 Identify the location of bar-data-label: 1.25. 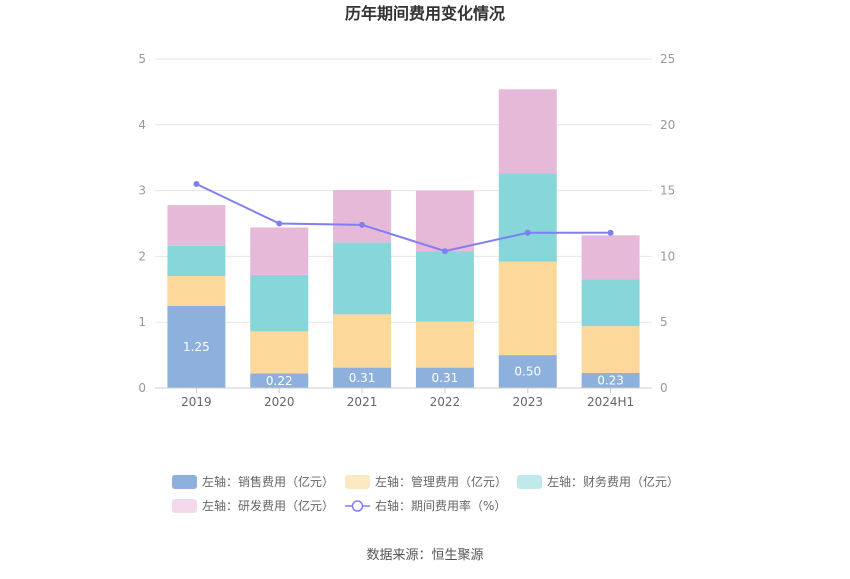
(196, 347).